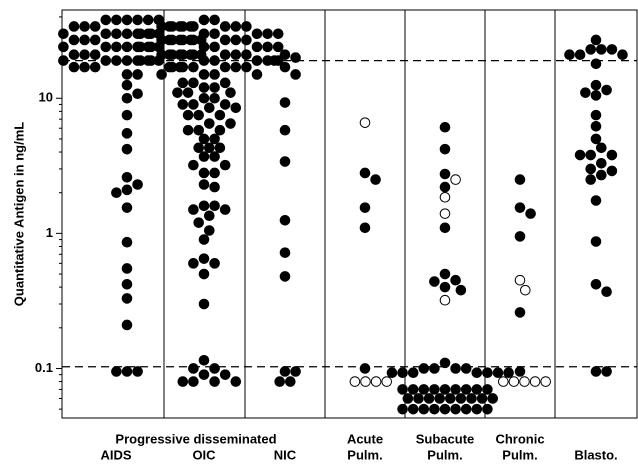 The height and width of the screenshot is (464, 638). I want to click on x-tick-label: Pulm., so click(364, 454).